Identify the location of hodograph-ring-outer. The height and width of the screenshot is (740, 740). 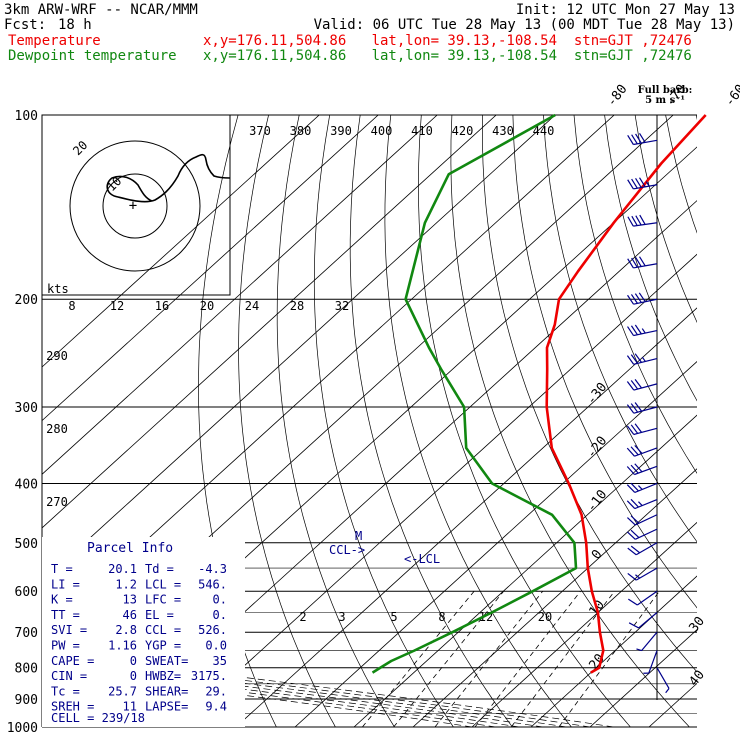
(135, 206).